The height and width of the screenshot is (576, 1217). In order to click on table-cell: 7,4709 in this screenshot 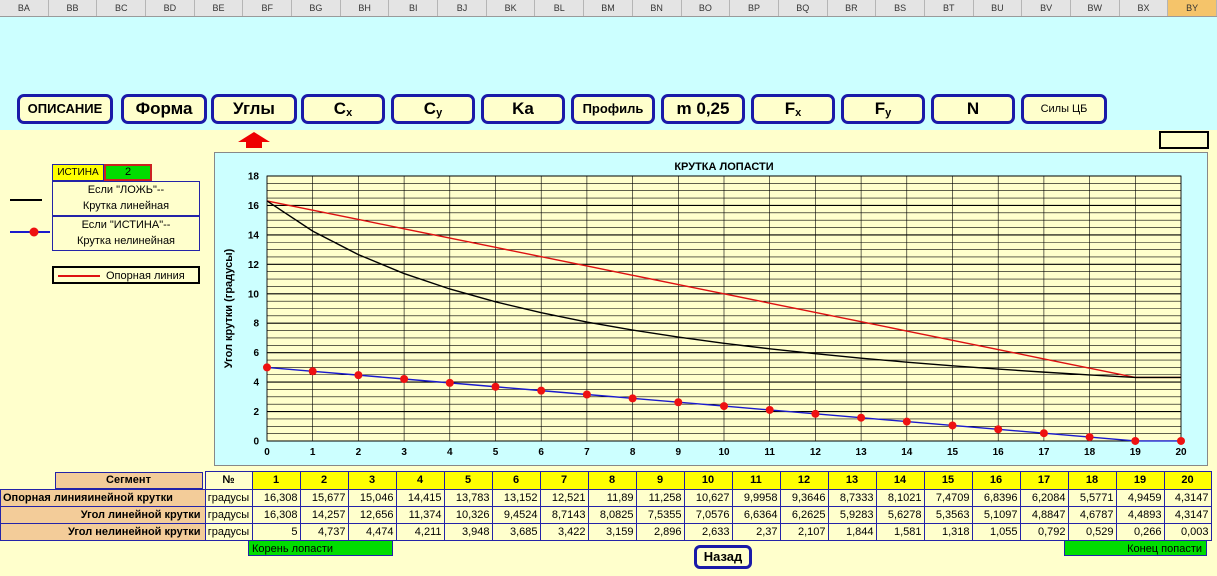, I will do `click(948, 497)`.